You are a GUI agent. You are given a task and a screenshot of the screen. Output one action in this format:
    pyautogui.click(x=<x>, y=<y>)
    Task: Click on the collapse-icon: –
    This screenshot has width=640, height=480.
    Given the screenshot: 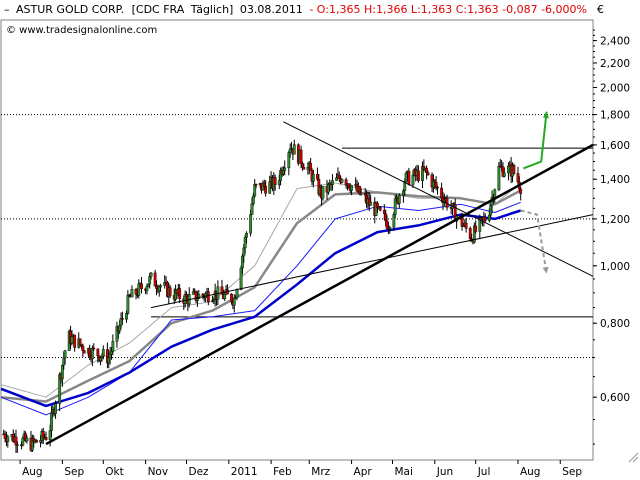 What is the action you would take?
    pyautogui.click(x=7, y=9)
    